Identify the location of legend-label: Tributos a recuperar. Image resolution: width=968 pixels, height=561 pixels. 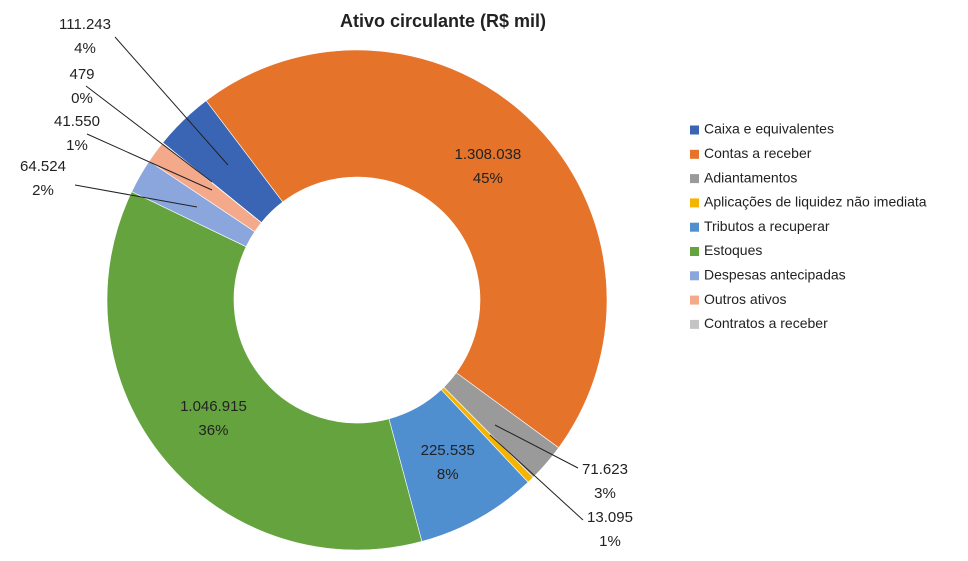
(767, 226).